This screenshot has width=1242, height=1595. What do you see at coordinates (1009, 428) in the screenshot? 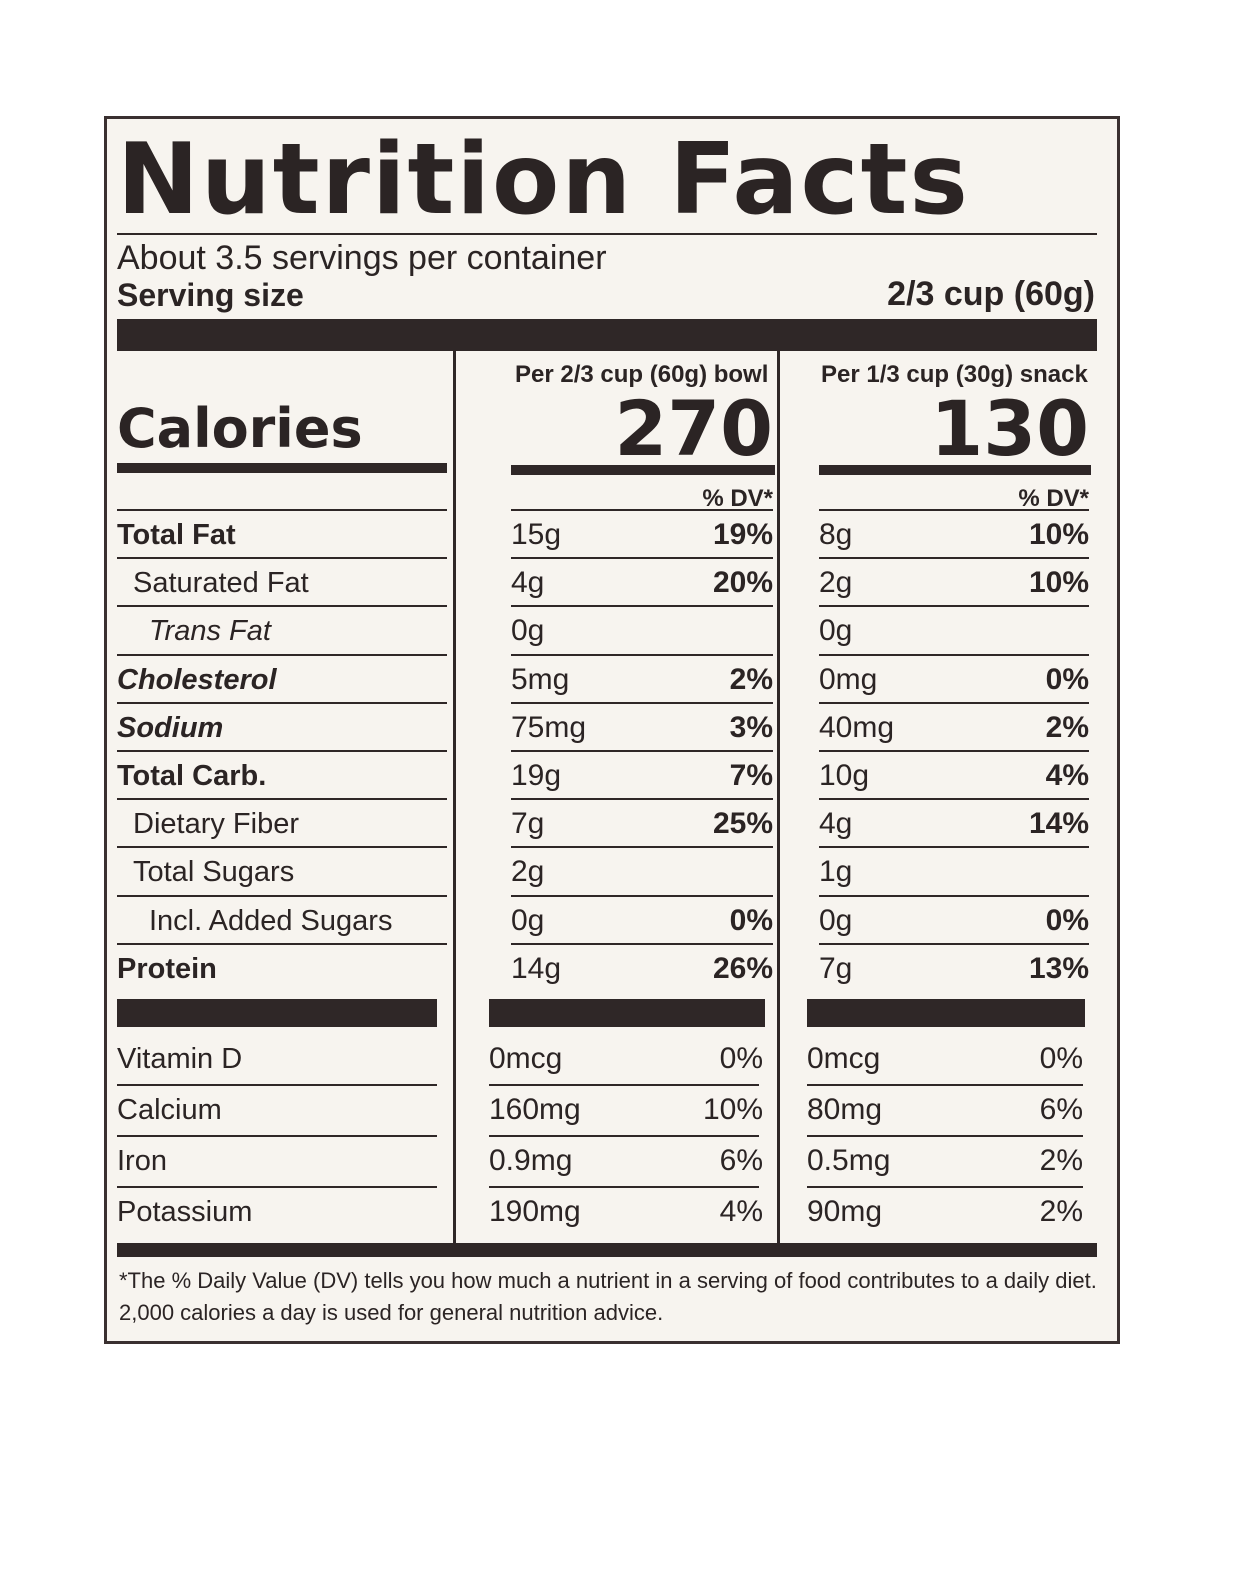
I see `snack-calories: 130` at bounding box center [1009, 428].